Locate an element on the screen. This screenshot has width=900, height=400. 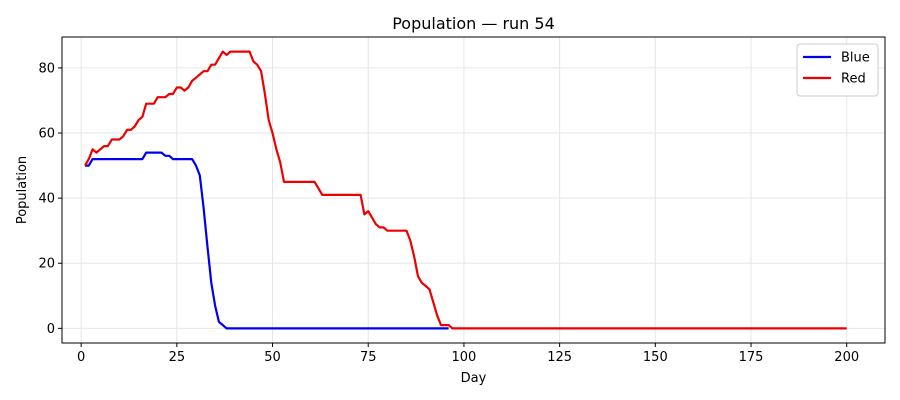
y-tick-label: 60 is located at coordinates (46, 134).